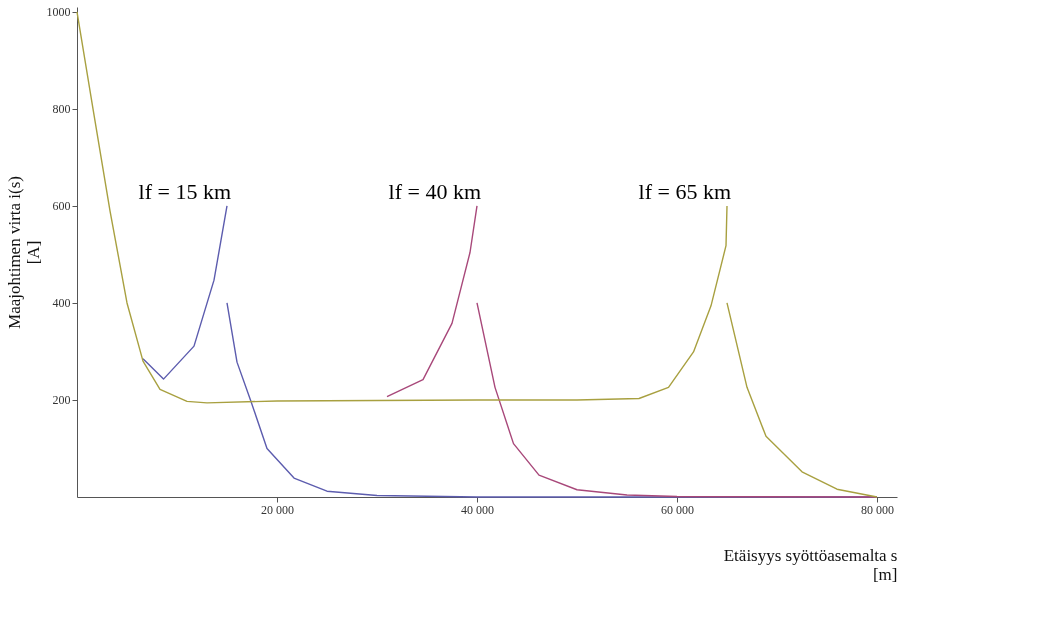 This screenshot has height=635, width=1043. I want to click on annotation: lf = 15 km, so click(184, 191).